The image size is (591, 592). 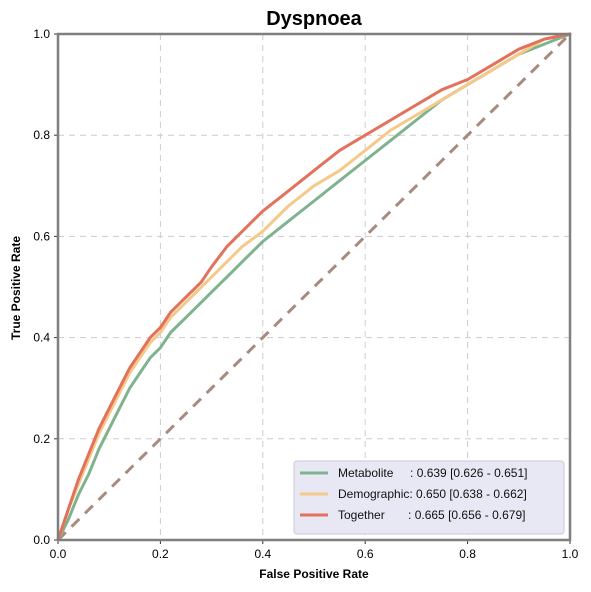 I want to click on legend-box, so click(x=429, y=497).